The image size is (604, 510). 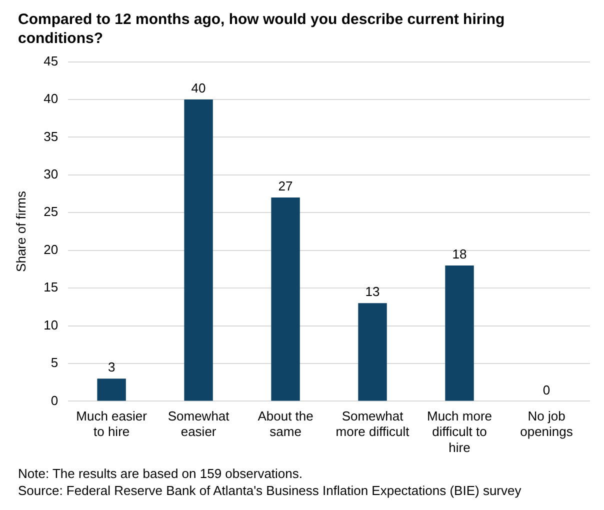 What do you see at coordinates (286, 424) in the screenshot?
I see `x-tick-label: About the same` at bounding box center [286, 424].